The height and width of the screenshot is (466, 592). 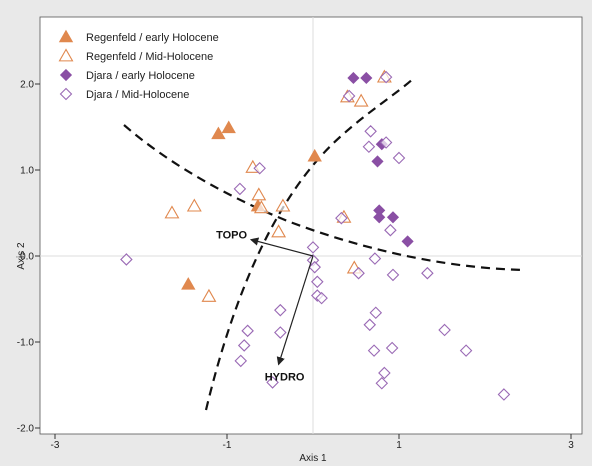 I want to click on legend-item: Djara / Mid-Holocene, so click(x=124, y=94).